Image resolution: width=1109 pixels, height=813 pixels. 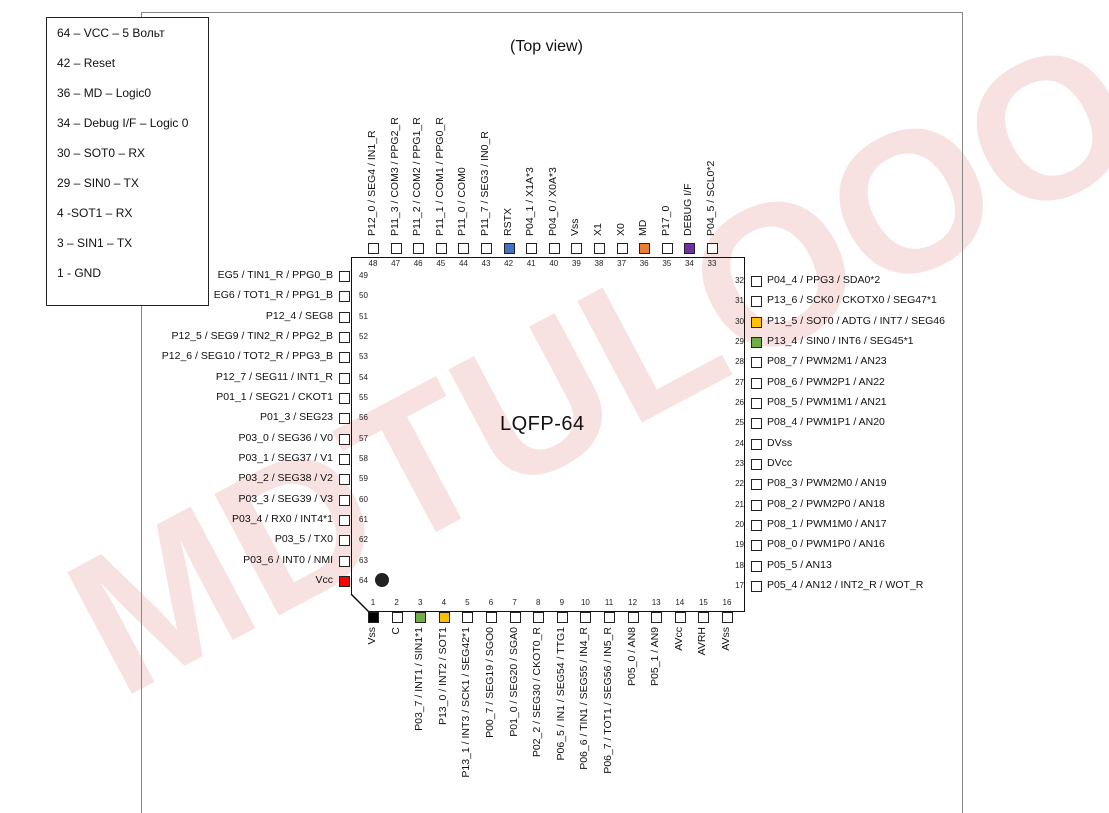 I want to click on pin-number-63: 63, so click(x=363, y=560).